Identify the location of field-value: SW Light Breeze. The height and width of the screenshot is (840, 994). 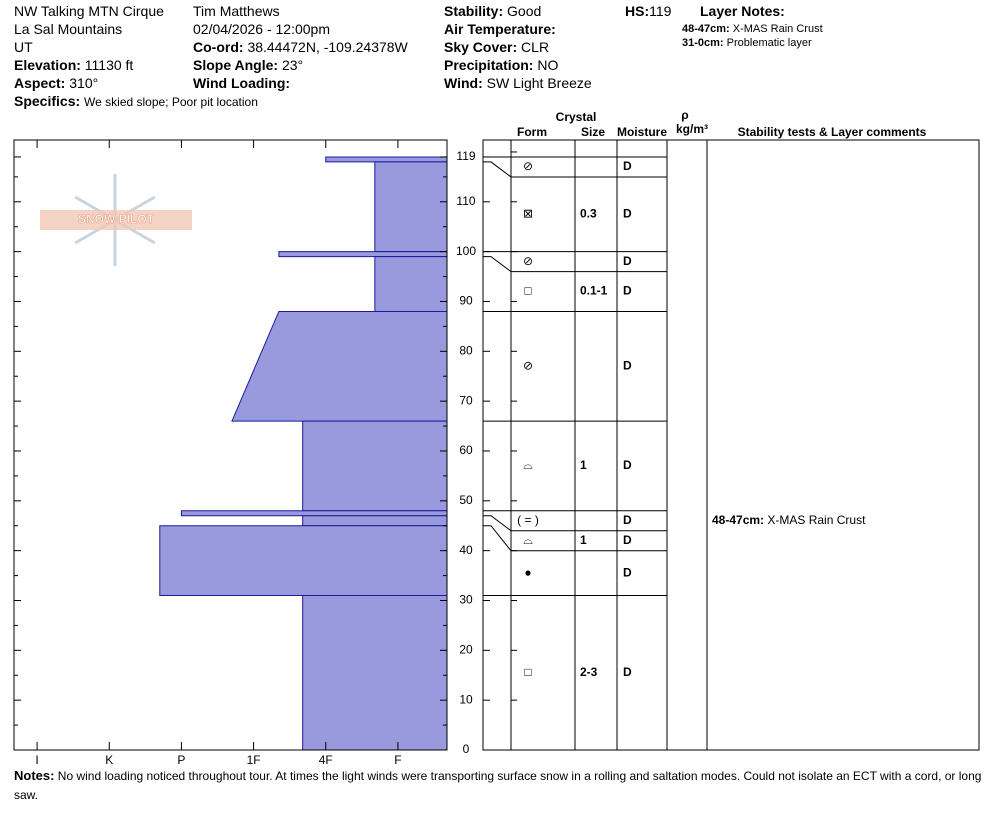
(539, 83).